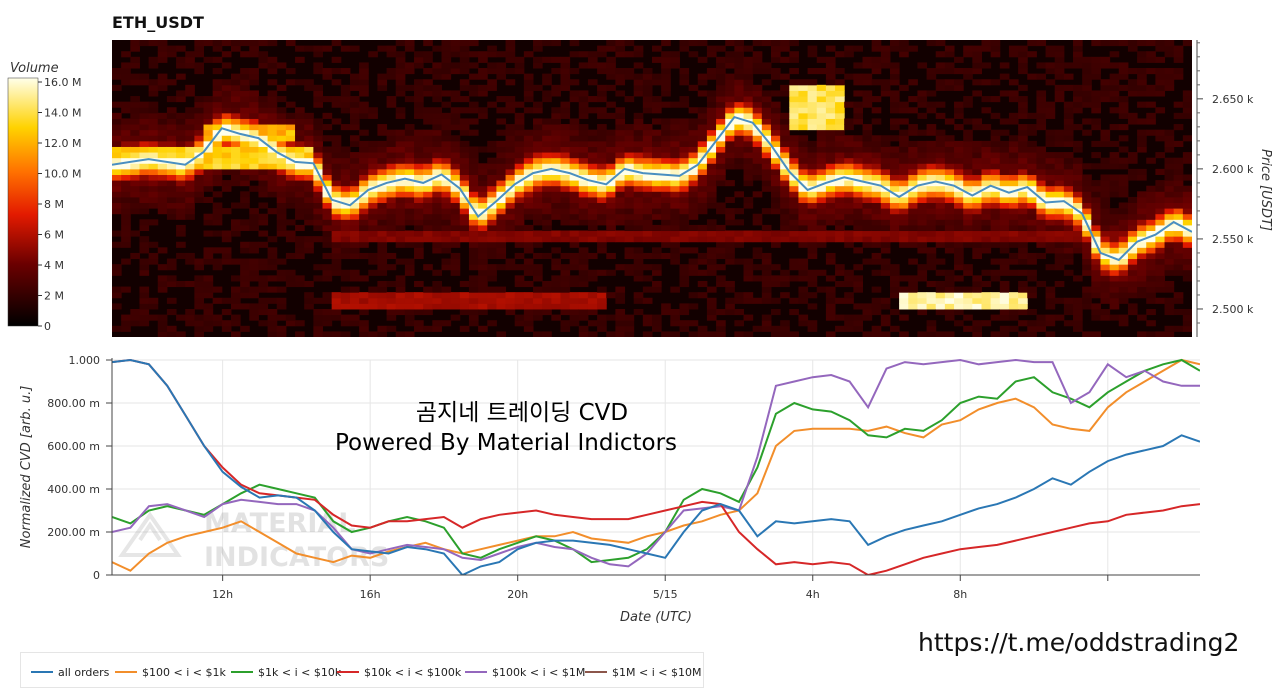 This screenshot has width=1280, height=690. What do you see at coordinates (286, 672) in the screenshot?
I see `legend-item: $1k < i < $10k` at bounding box center [286, 672].